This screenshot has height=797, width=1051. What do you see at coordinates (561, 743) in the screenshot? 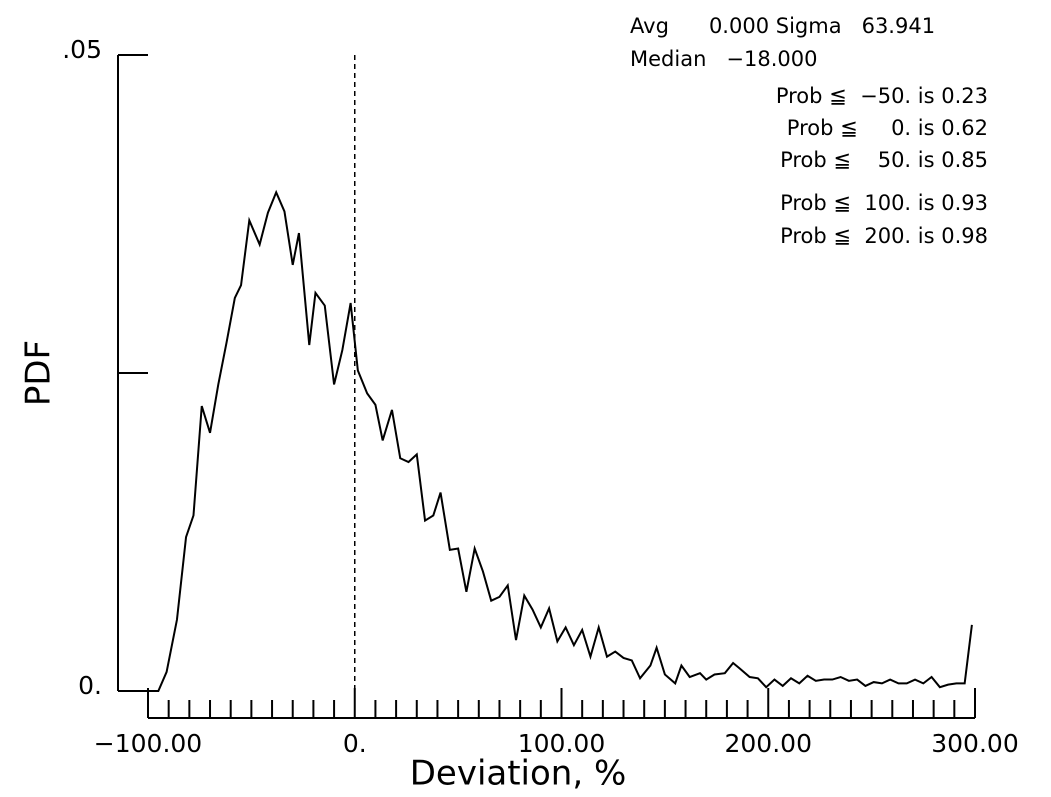
I see `x-tick-label: 100.00` at bounding box center [561, 743].